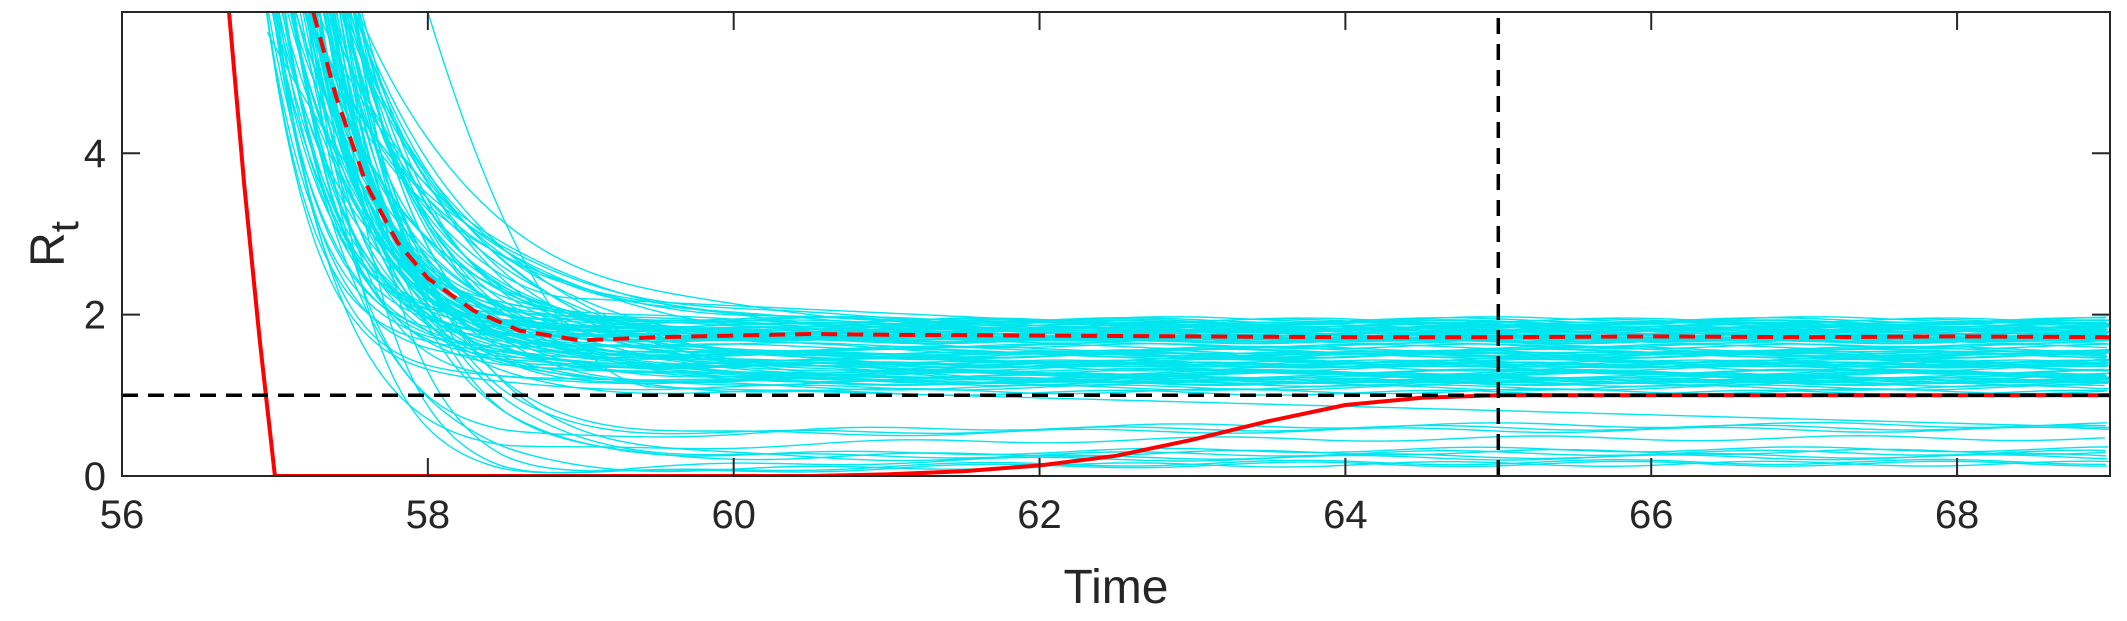 The width and height of the screenshot is (2127, 621). Describe the element at coordinates (1116, 587) in the screenshot. I see `x-axis-title: Time` at that location.